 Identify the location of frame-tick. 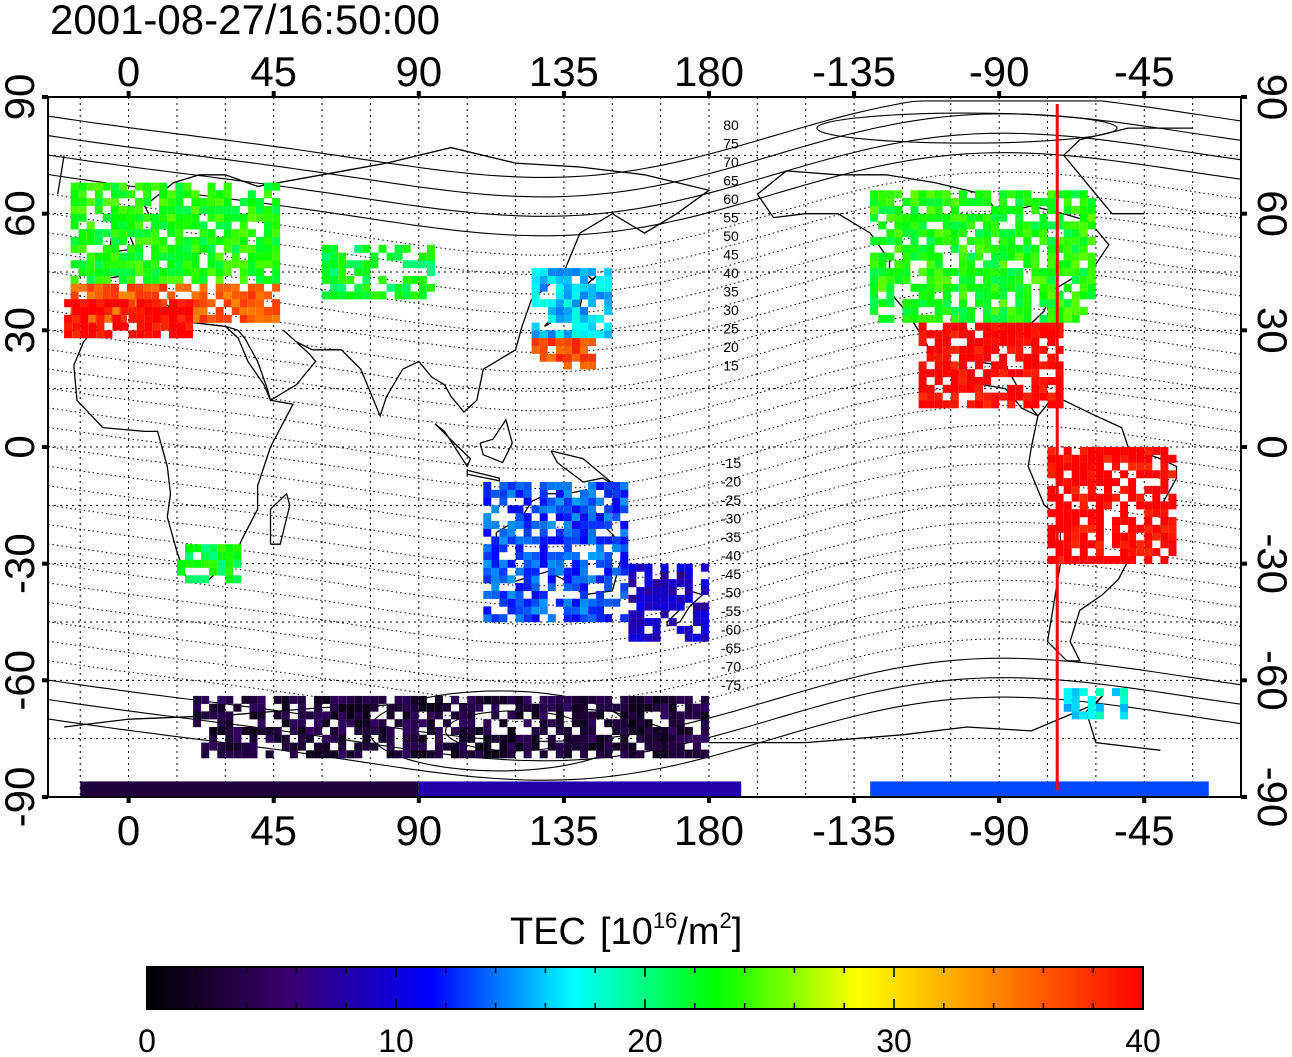
(128, 800).